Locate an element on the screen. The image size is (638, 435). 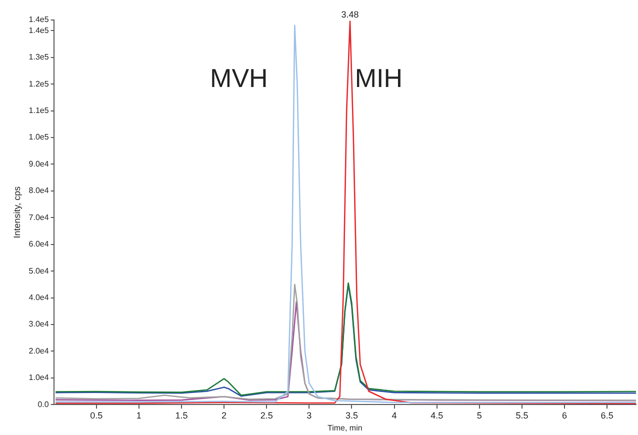
y-tick-label: 8.0e4 is located at coordinates (39, 191).